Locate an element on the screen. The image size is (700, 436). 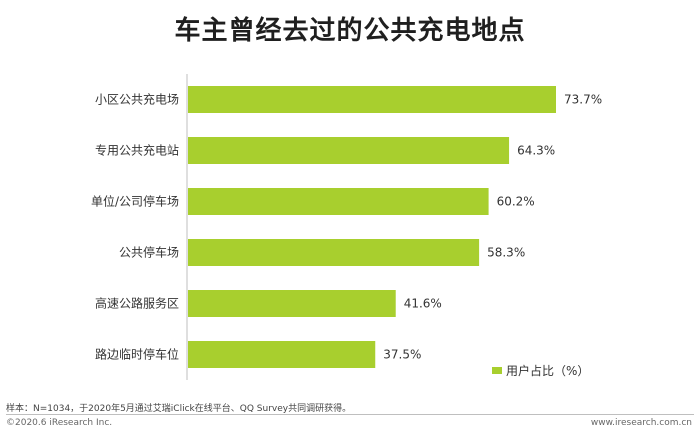
category-label: 单位/公司停车场 is located at coordinates (135, 201).